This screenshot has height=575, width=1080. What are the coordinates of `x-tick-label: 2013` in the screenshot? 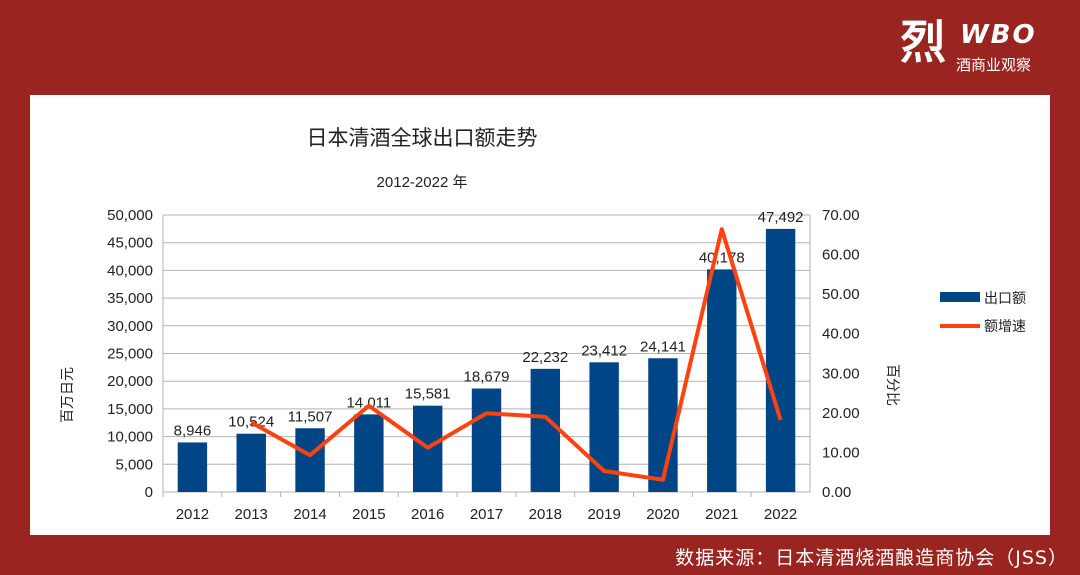 It's located at (251, 514).